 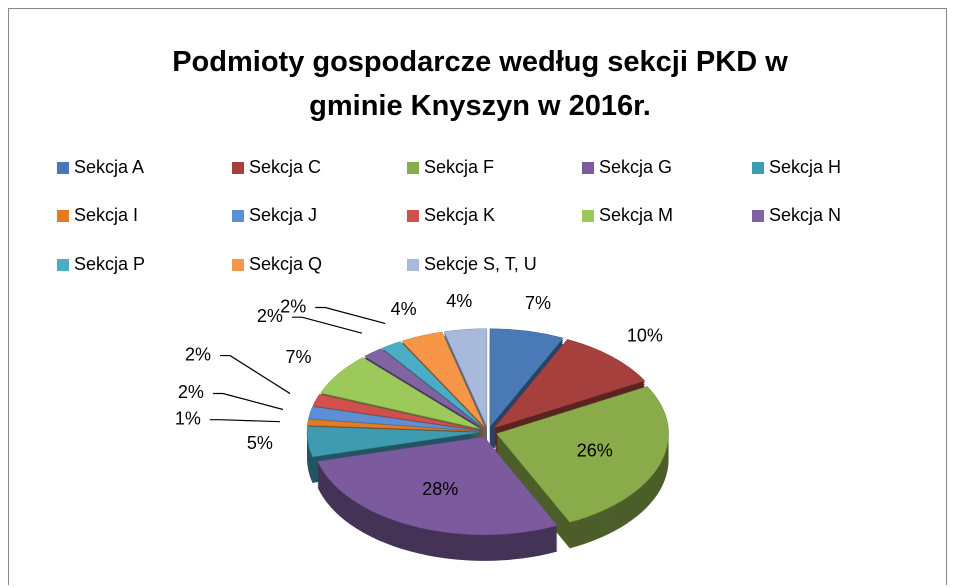 I want to click on data-label: 28%, so click(x=440, y=489).